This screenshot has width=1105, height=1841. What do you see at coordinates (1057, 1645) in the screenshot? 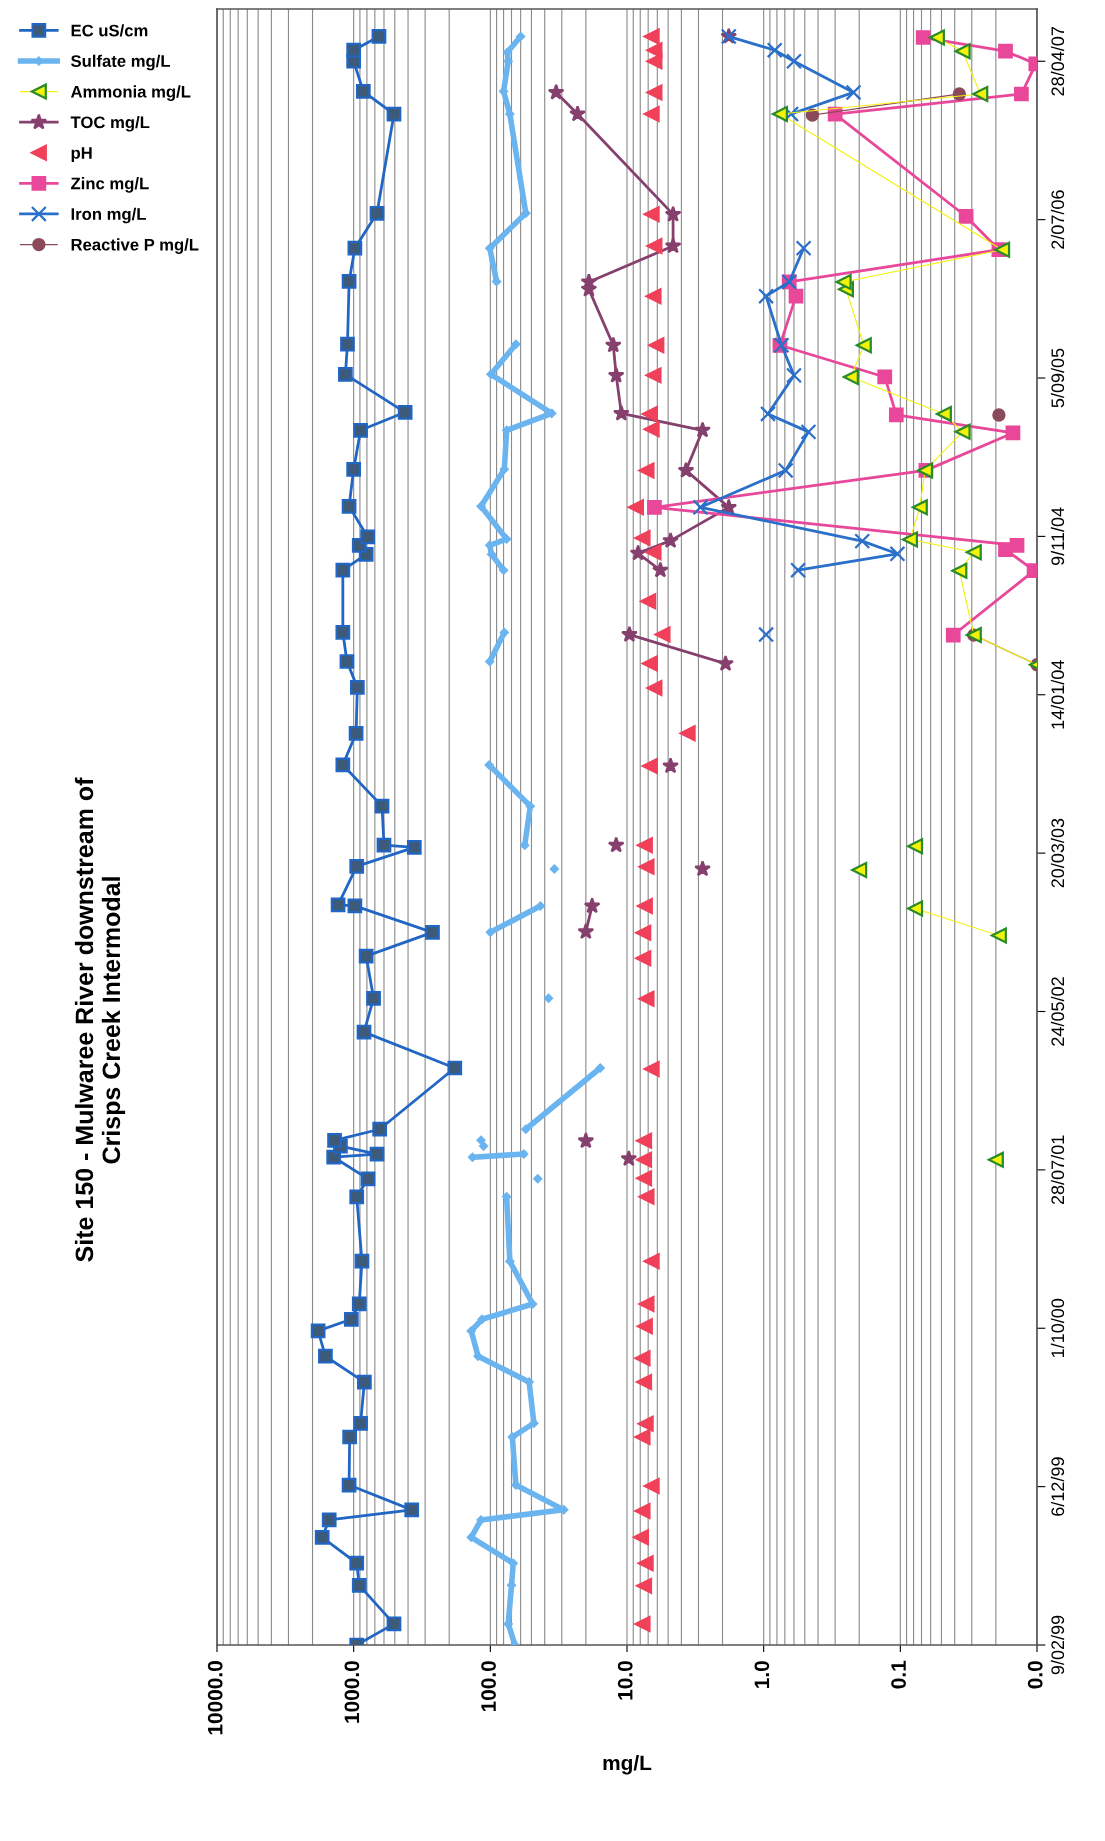
I see `y-tick-label: 9/02/99` at bounding box center [1057, 1645].